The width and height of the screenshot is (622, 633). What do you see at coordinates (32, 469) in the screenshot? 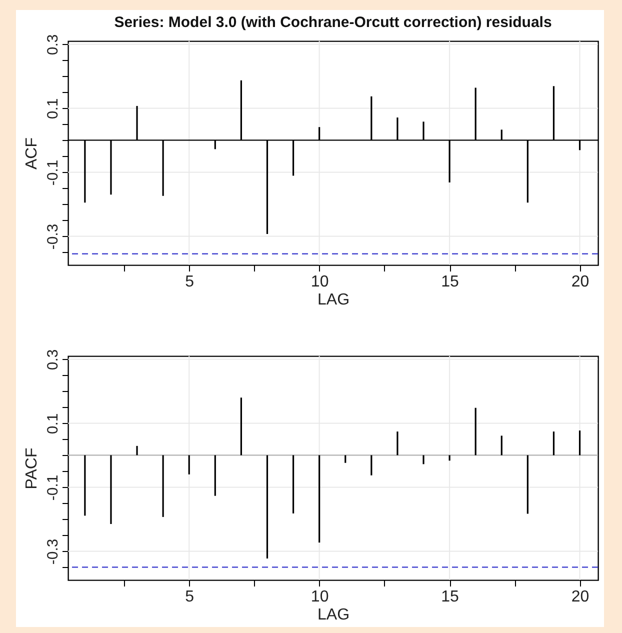
I see `y-axis-title: PACF` at bounding box center [32, 469].